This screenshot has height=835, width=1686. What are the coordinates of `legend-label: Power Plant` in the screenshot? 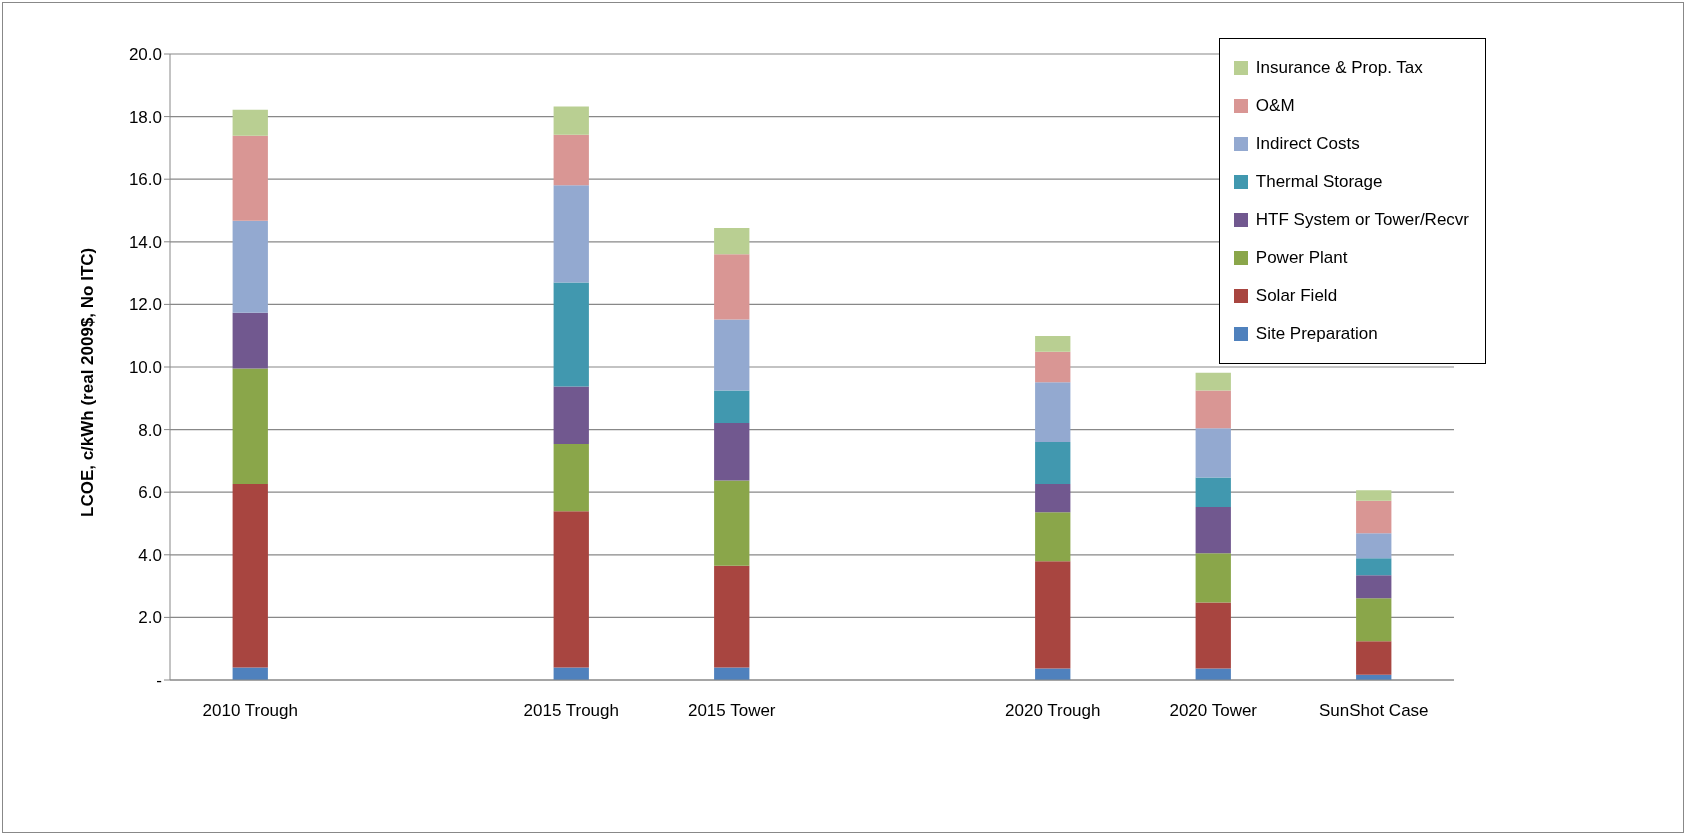 It's located at (1301, 258).